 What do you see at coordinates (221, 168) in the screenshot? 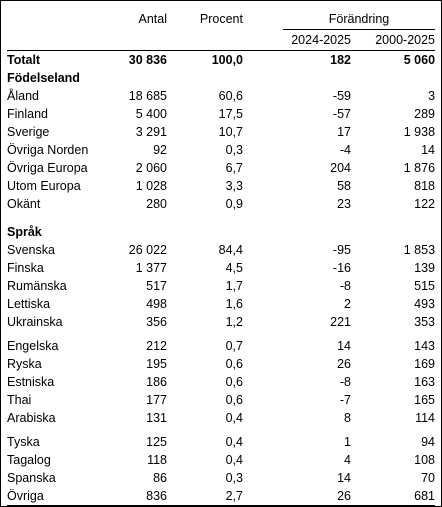
I see `table-row: Övriga Europa 2 060 6,7 204 1 876` at bounding box center [221, 168].